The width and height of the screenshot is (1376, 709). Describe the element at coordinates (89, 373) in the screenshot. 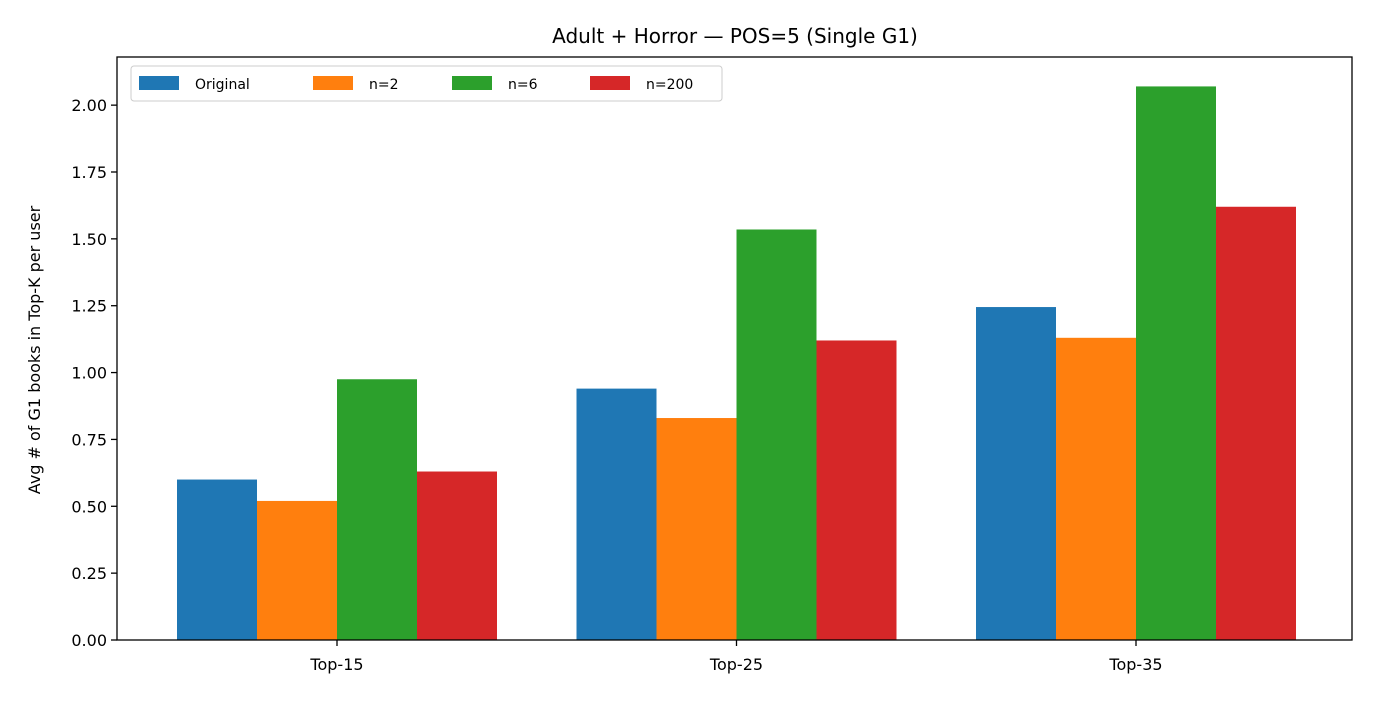

I see `y-tick-label: 1.00` at that location.